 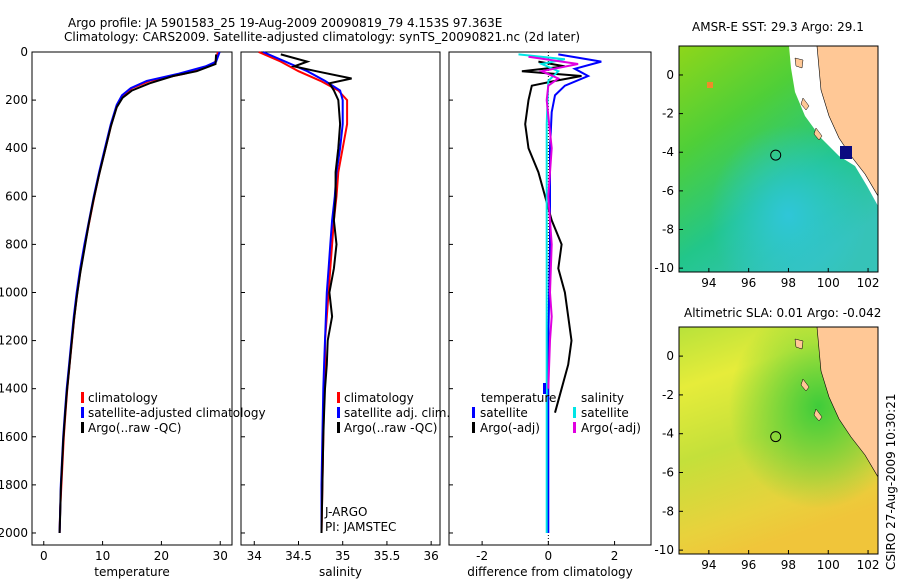 I want to click on legend-label: satellite, so click(x=504, y=413).